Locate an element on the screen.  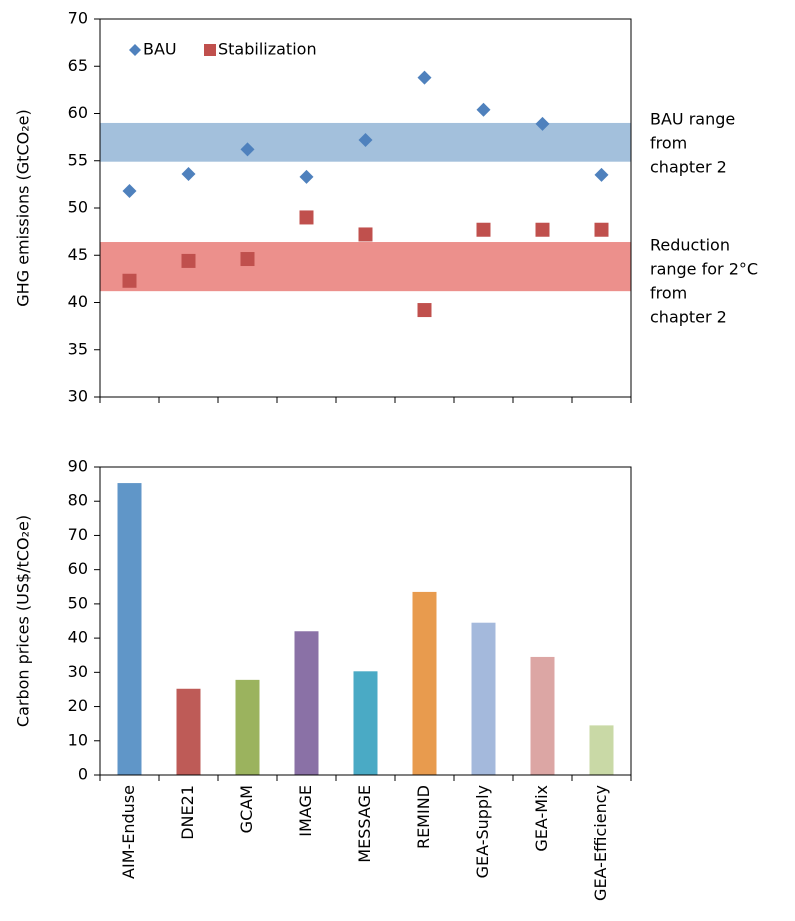
x-tick-label: GEA-Mix is located at coordinates (541, 818).